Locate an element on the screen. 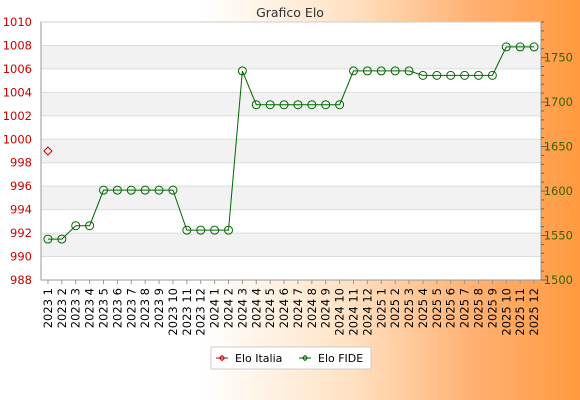  right-tick-label: 1650 is located at coordinates (558, 147).